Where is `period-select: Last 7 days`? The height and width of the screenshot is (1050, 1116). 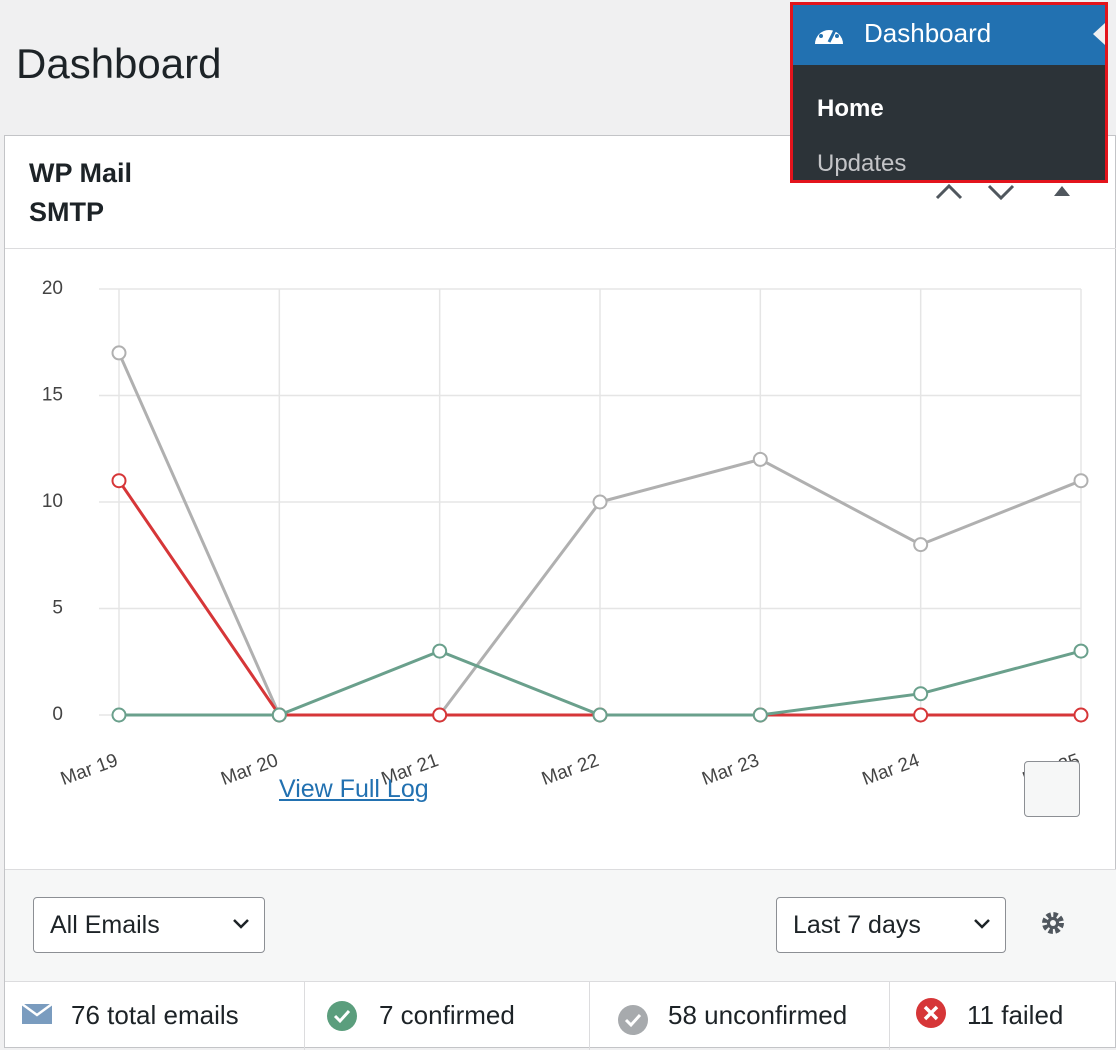 period-select: Last 7 days is located at coordinates (891, 925).